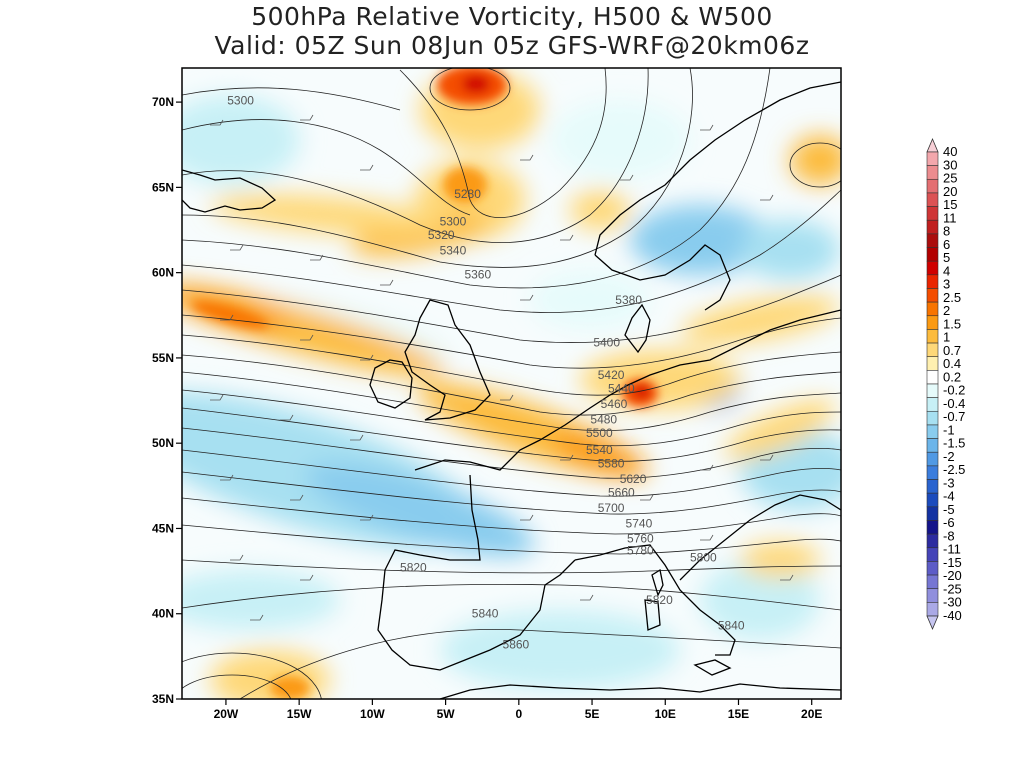 The image size is (1024, 768). Describe the element at coordinates (621, 389) in the screenshot. I see `contour-label: 5440` at that location.